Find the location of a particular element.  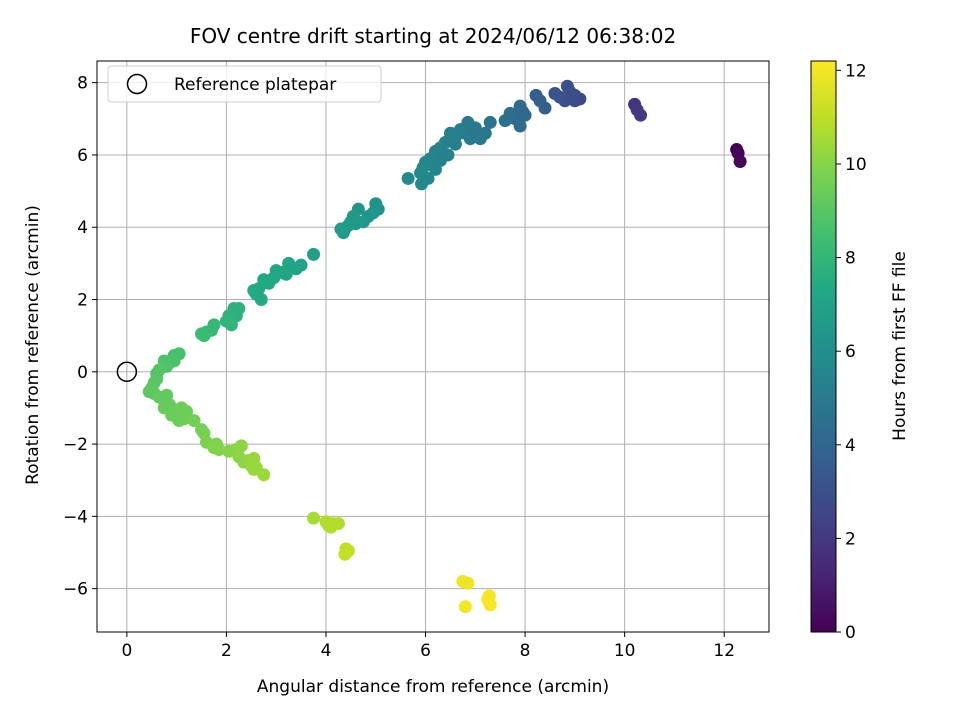

x-tick-label: 12 is located at coordinates (724, 651).